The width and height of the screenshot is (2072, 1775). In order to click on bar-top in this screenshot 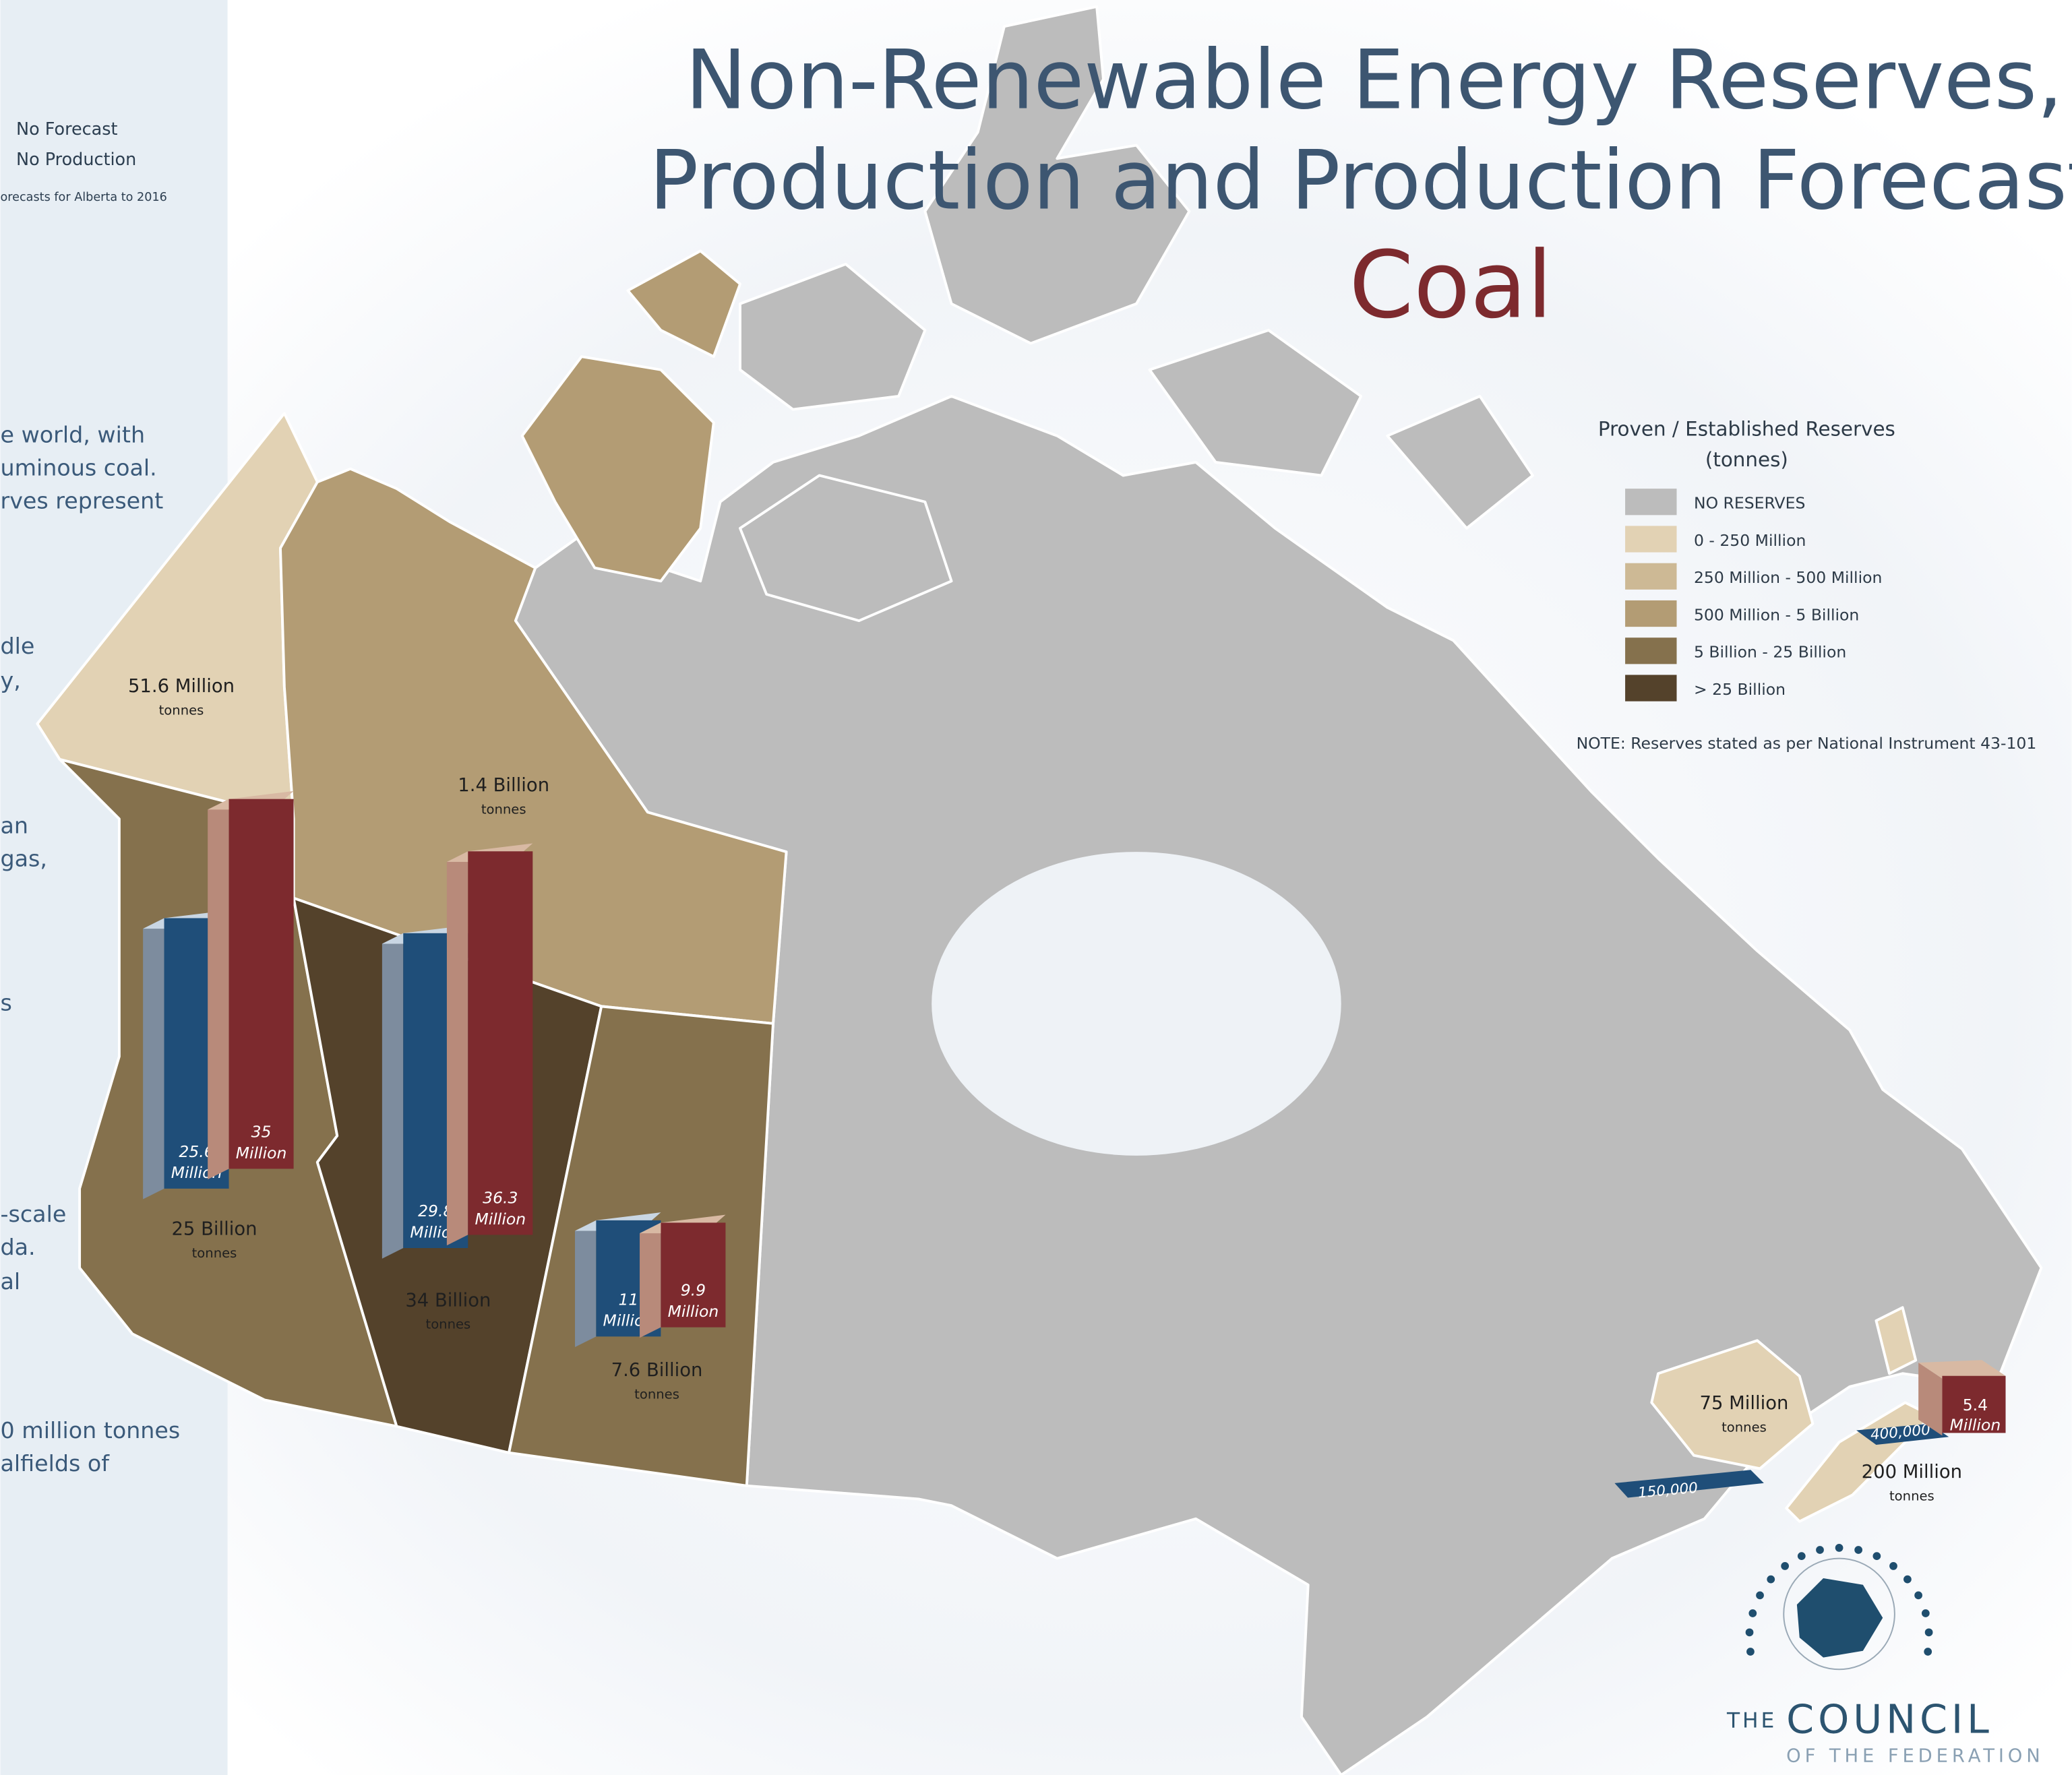, I will do `click(1962, 1369)`.